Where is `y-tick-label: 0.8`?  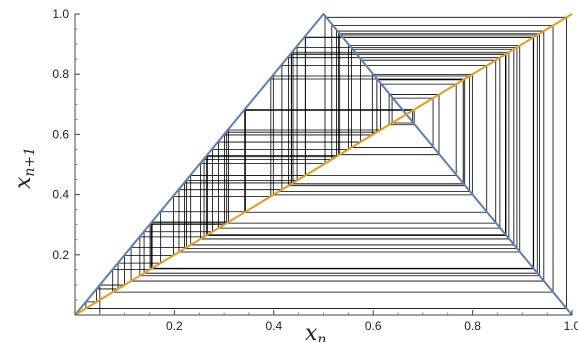
y-tick-label: 0.8 is located at coordinates (60, 74).